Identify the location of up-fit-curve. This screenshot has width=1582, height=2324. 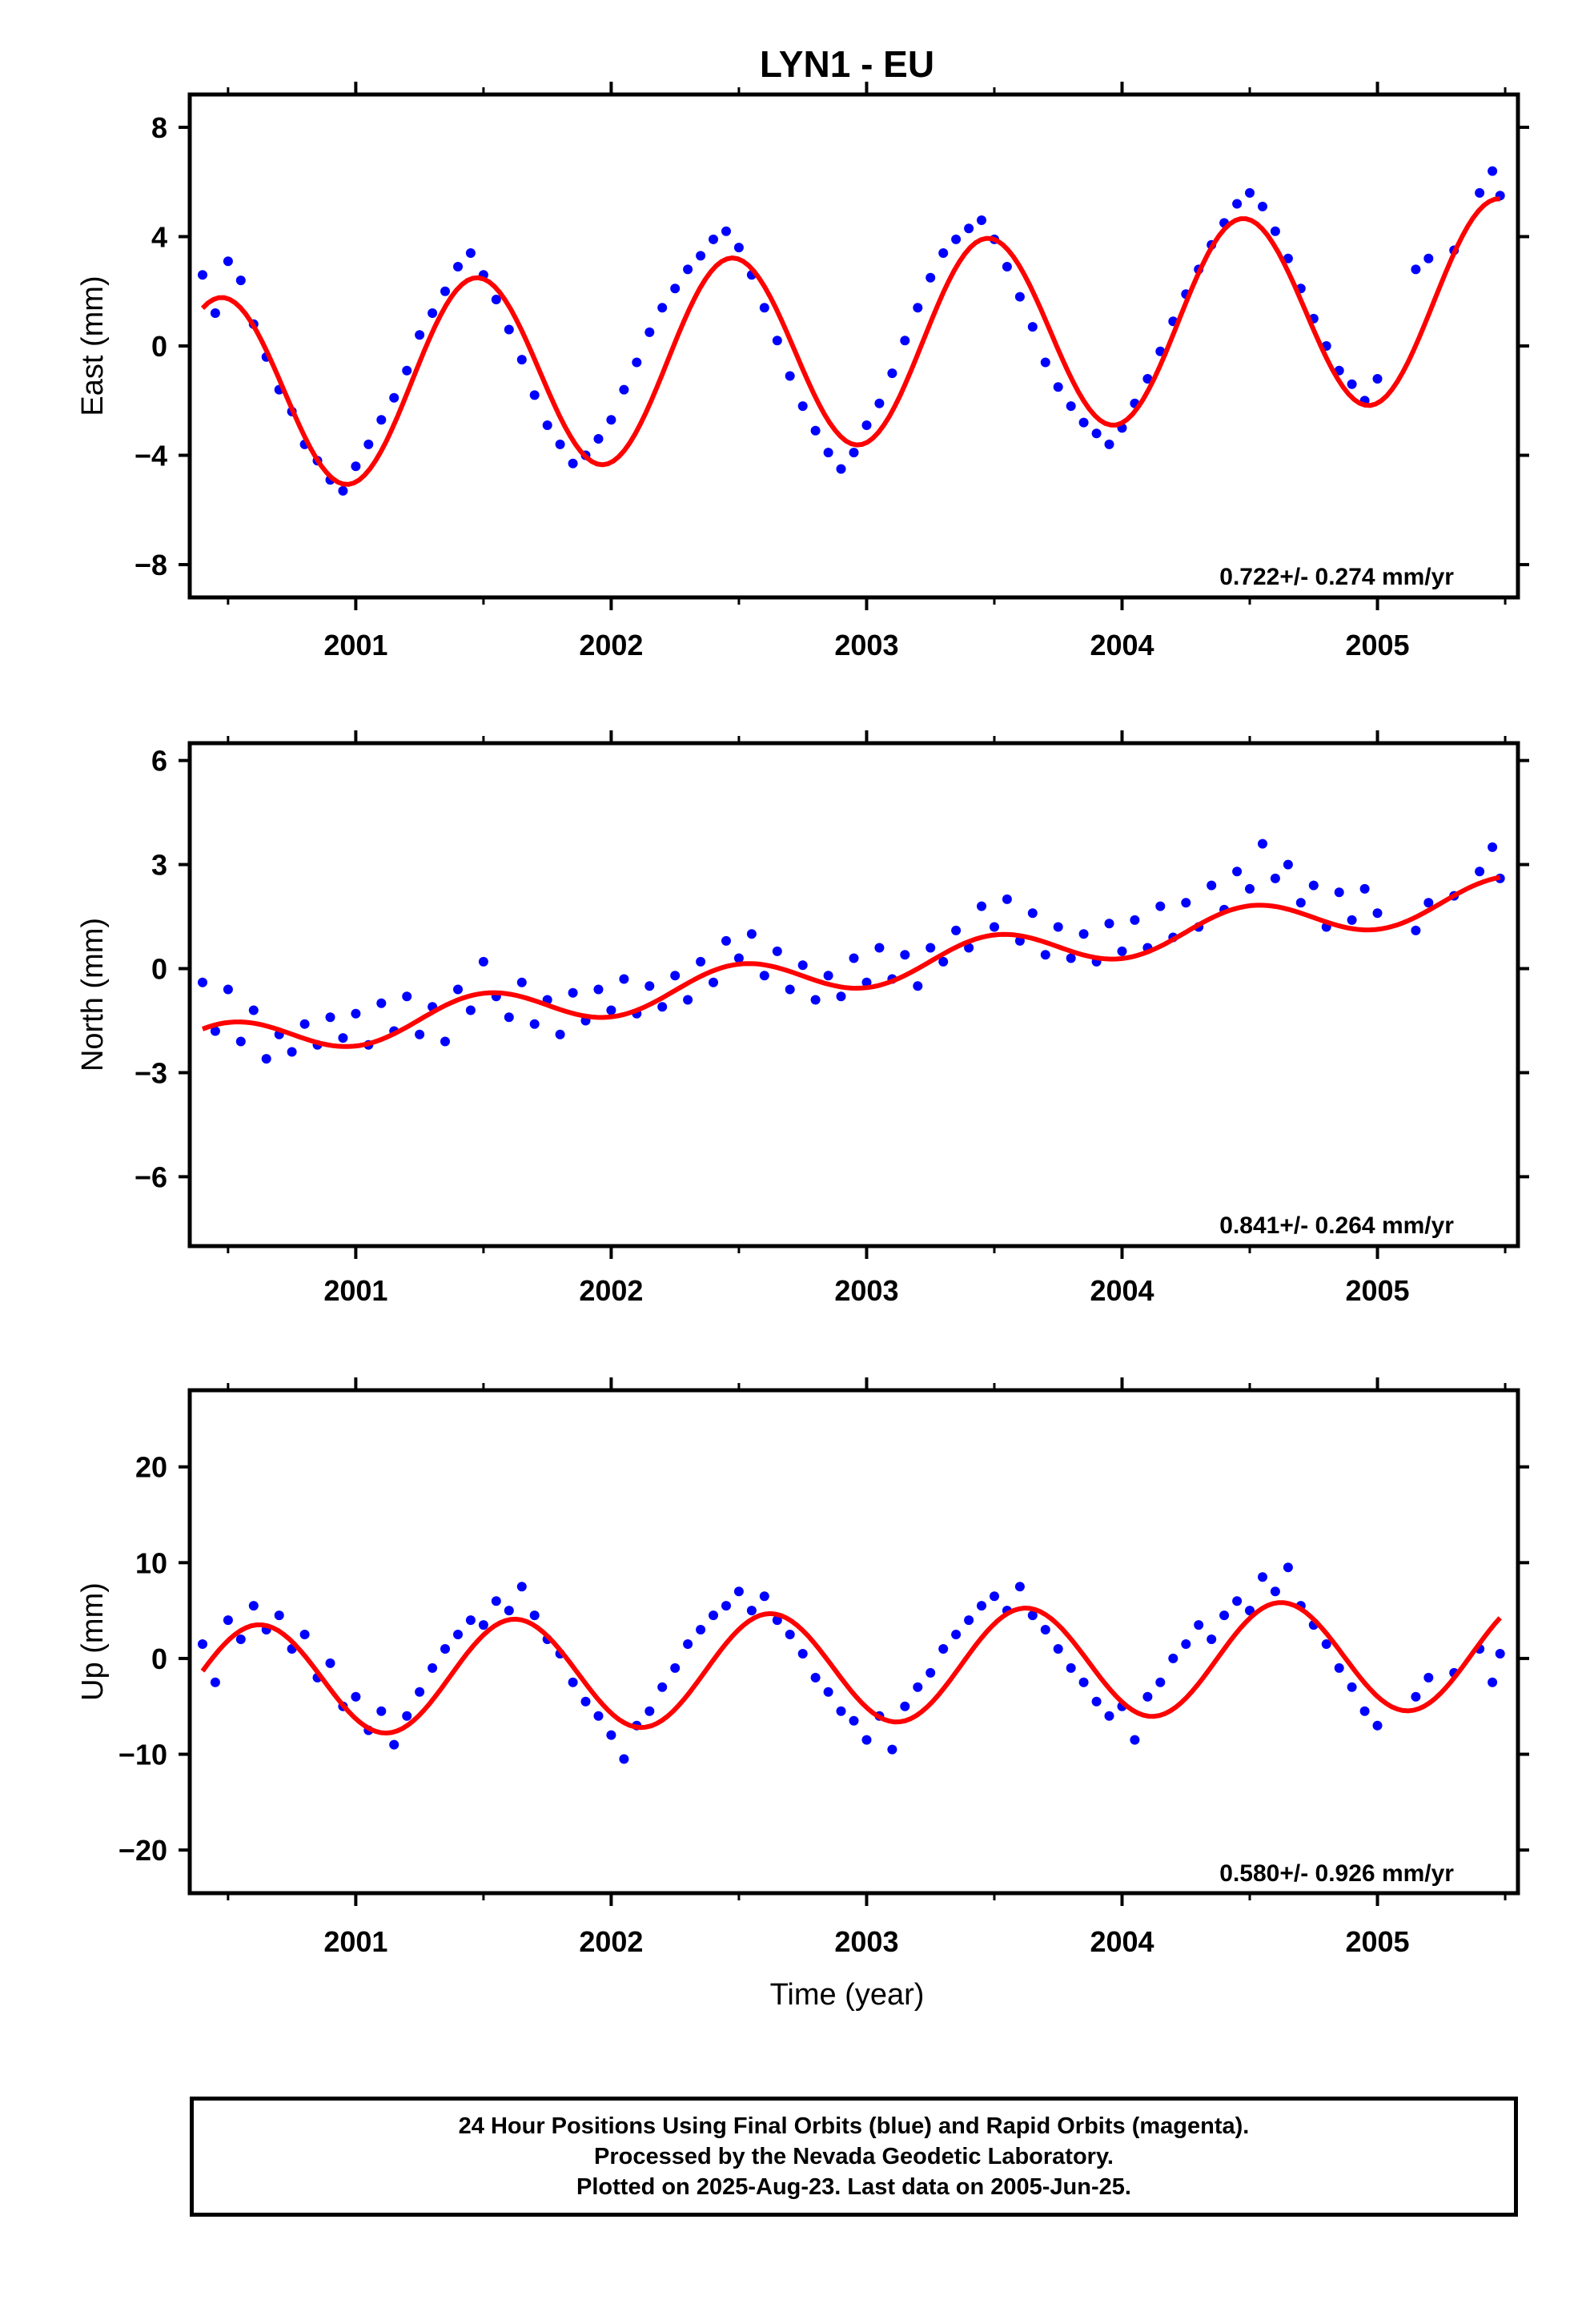
(851, 1668).